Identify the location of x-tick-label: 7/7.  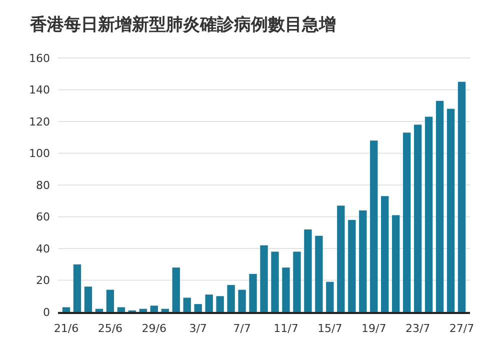
(242, 328).